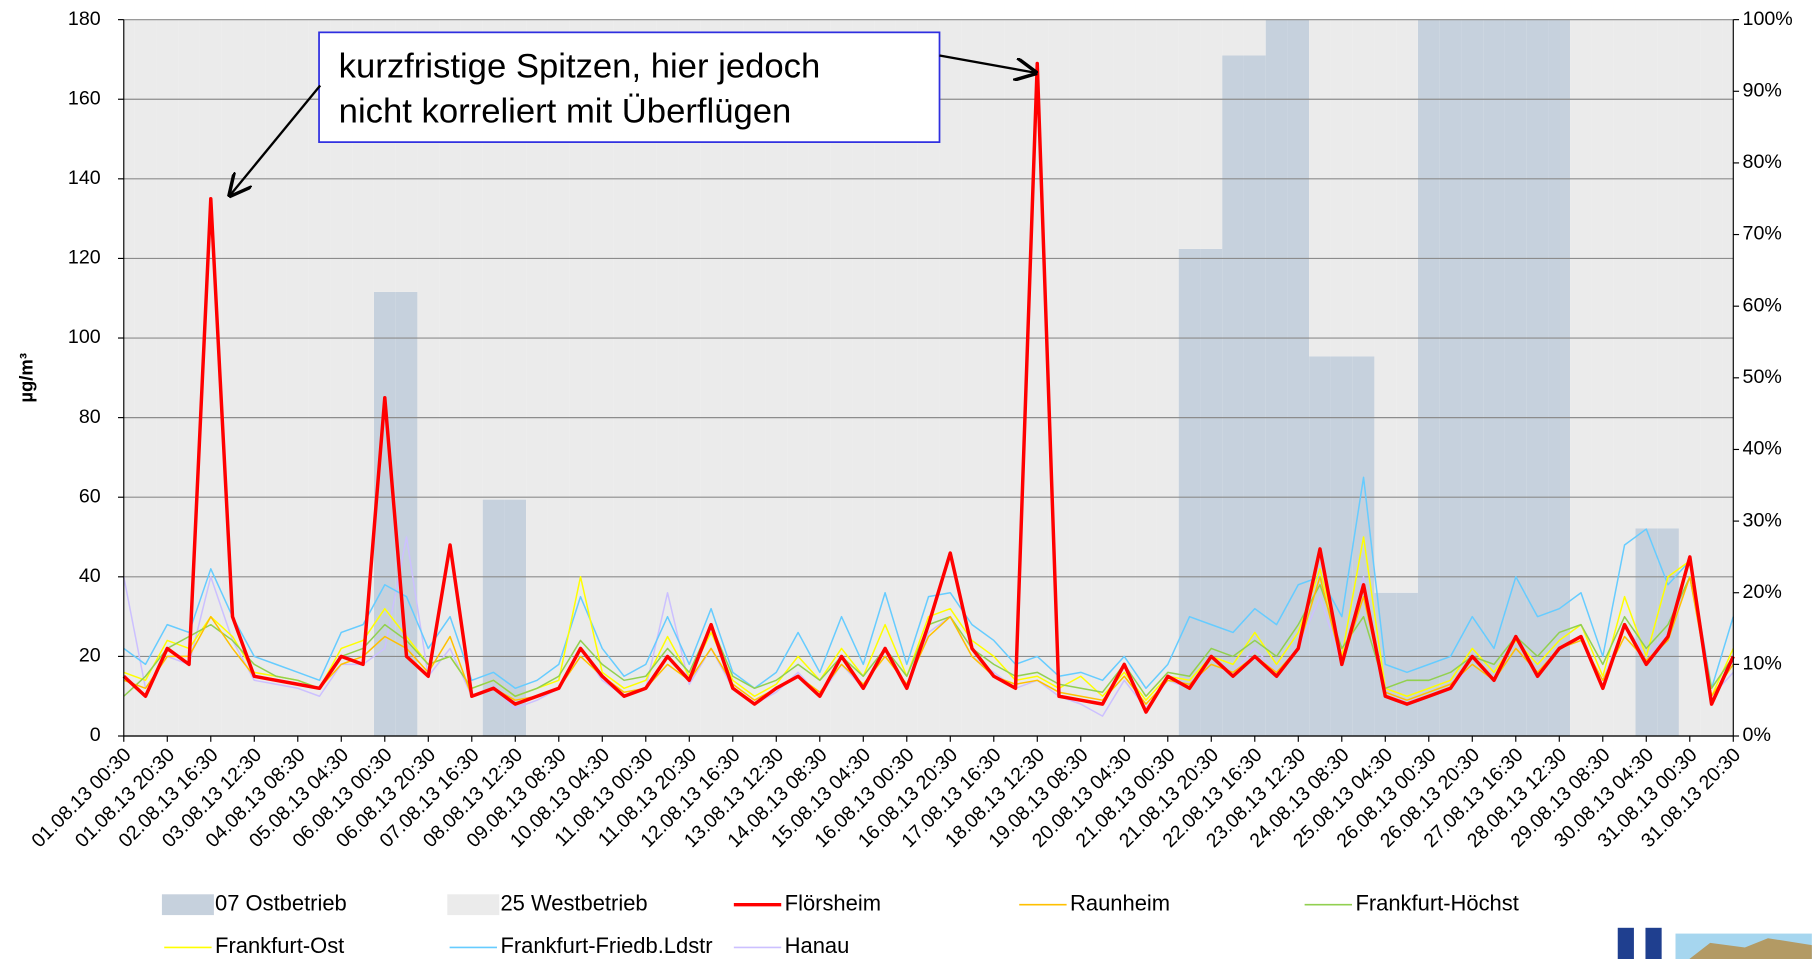 The image size is (1812, 959). I want to click on data-line, so click(928, 640).